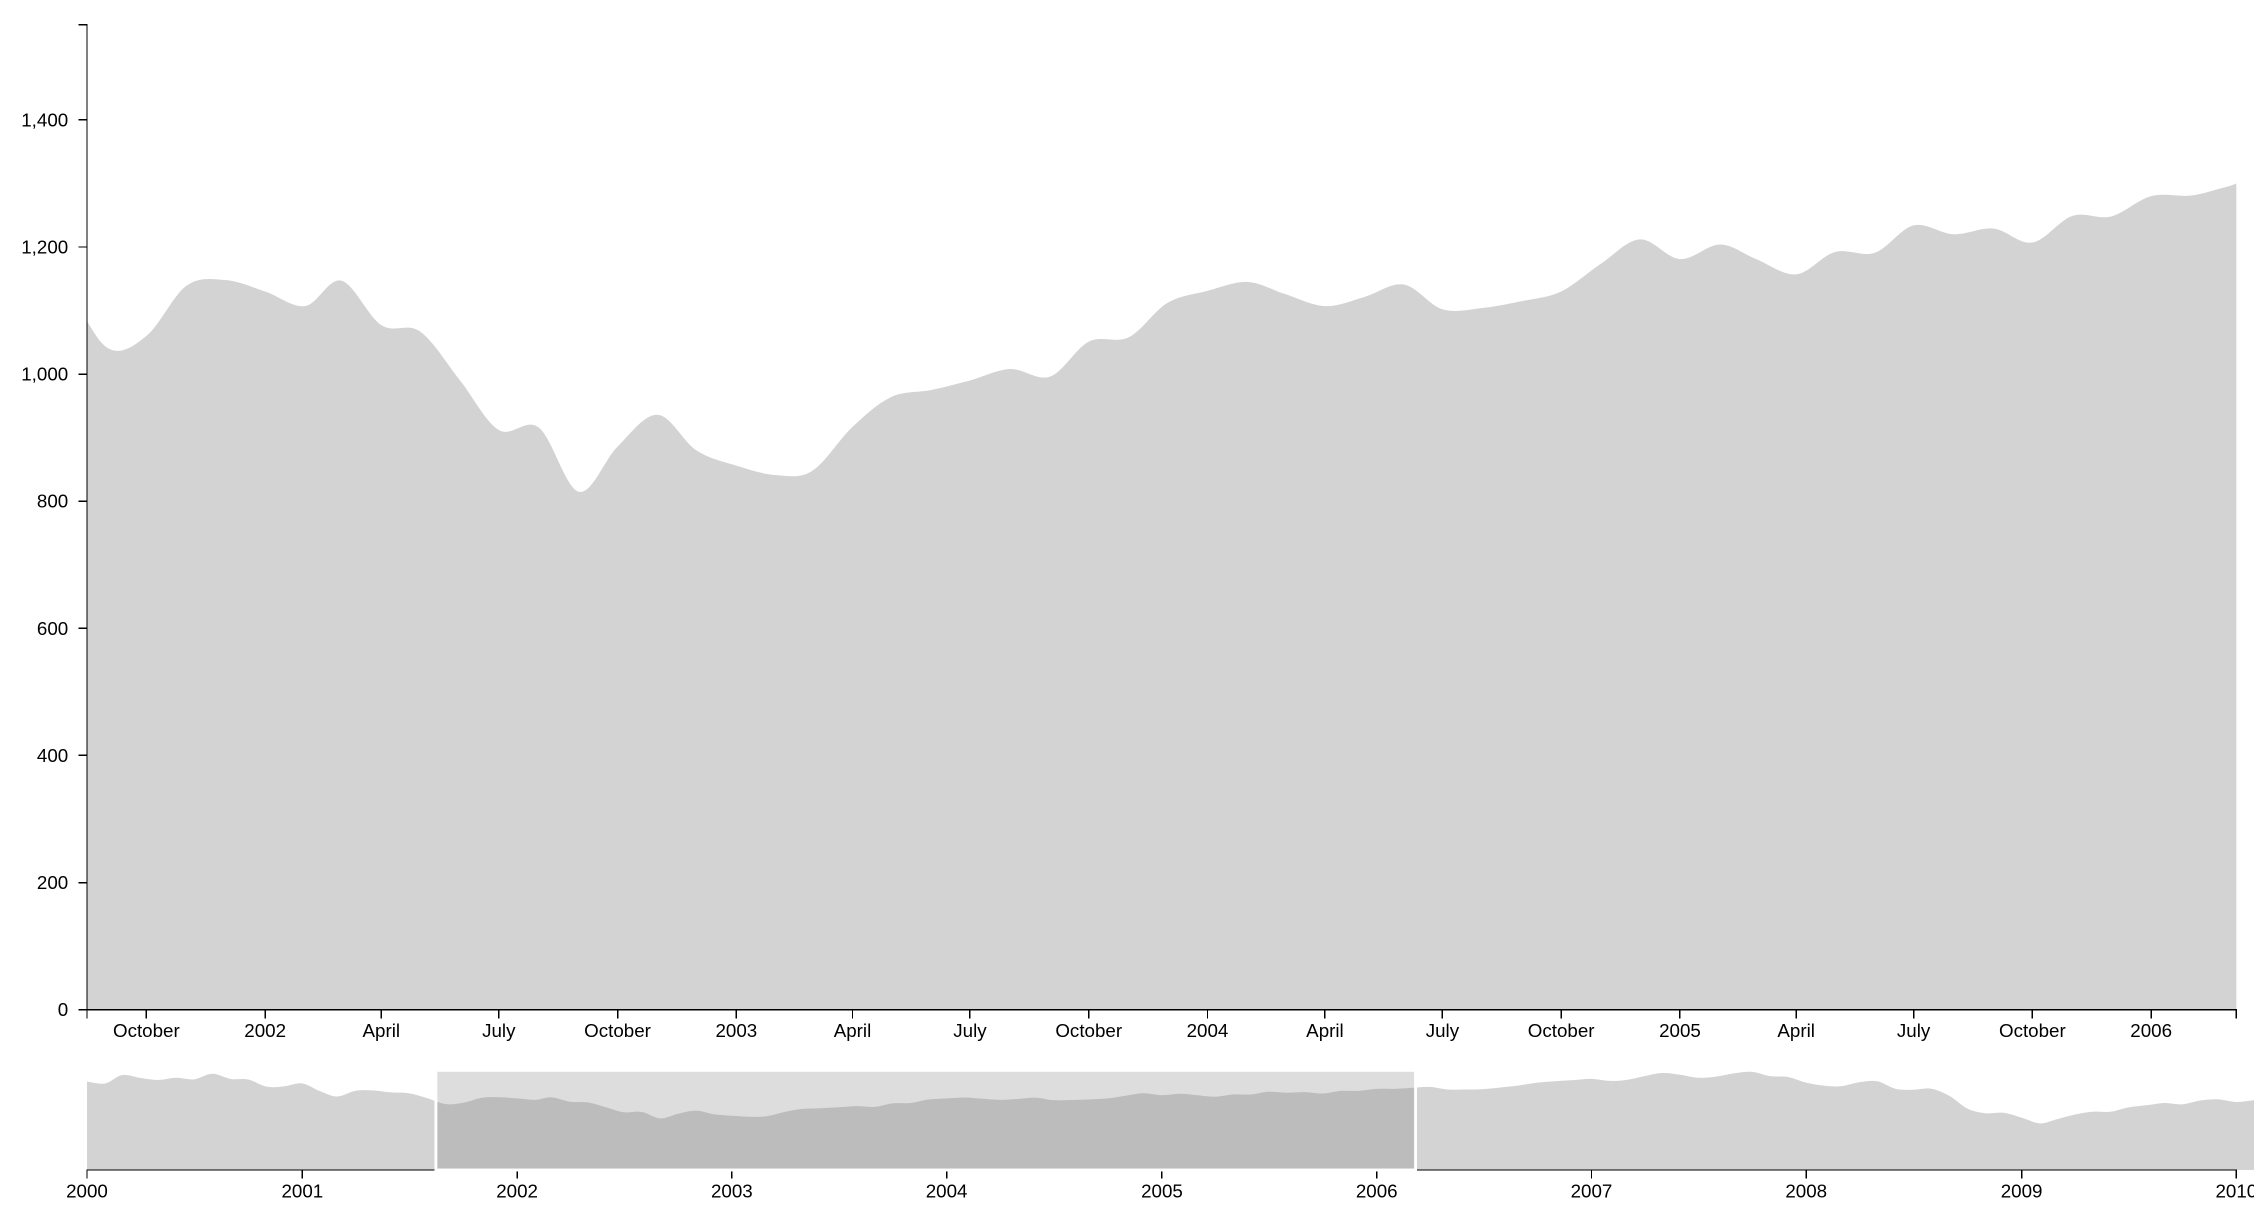  Describe the element at coordinates (302, 1190) in the screenshot. I see `x-tick-label: 2001` at that location.